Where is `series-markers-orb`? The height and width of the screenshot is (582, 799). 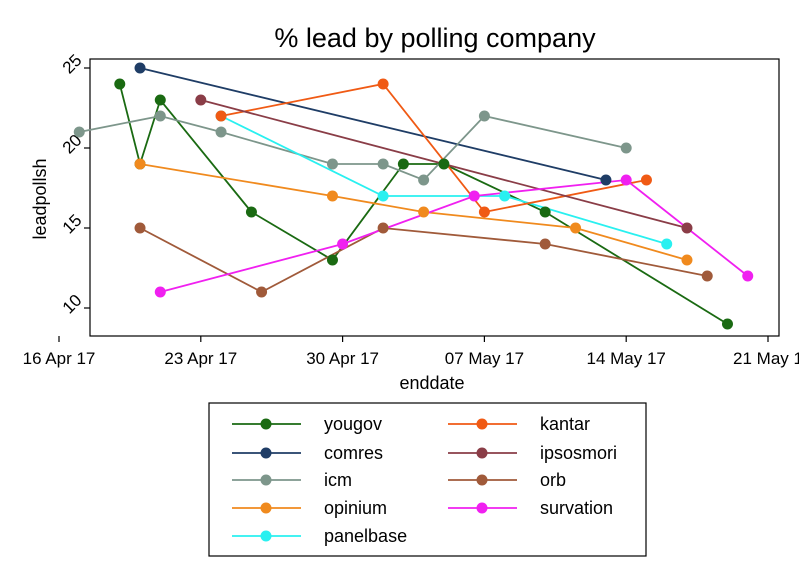
series-markers-orb is located at coordinates (423, 260).